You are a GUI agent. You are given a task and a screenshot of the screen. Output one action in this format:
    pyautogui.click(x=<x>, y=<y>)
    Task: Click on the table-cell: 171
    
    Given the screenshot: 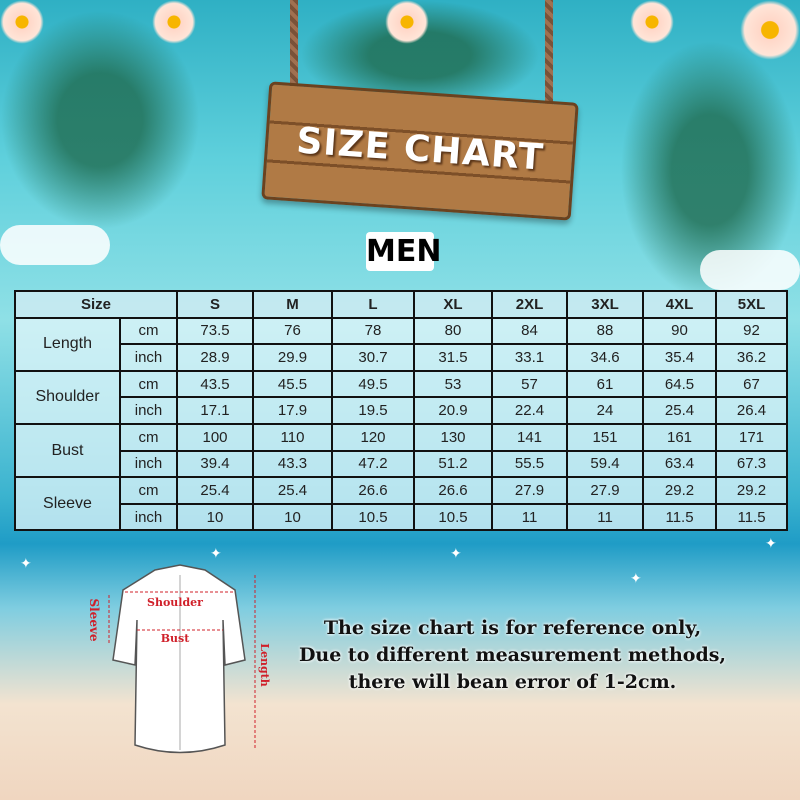 What is the action you would take?
    pyautogui.click(x=752, y=437)
    